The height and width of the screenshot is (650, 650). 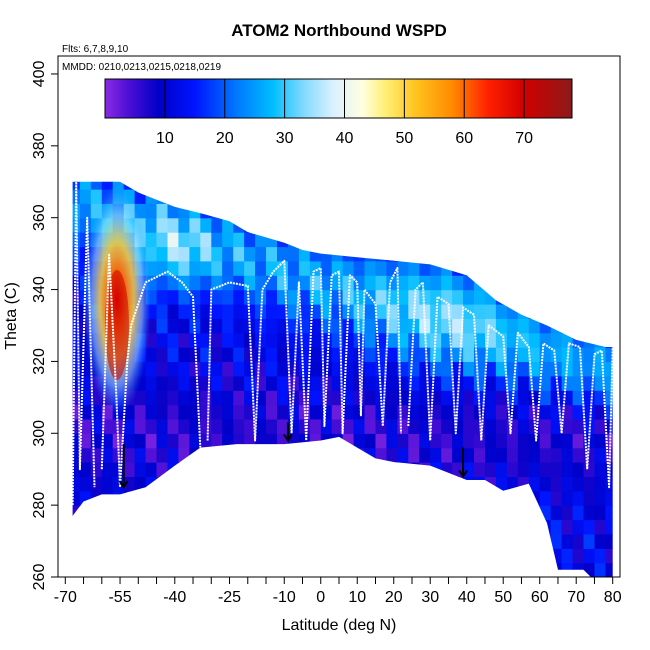 What do you see at coordinates (576, 597) in the screenshot?
I see `x-tick-label: 70` at bounding box center [576, 597].